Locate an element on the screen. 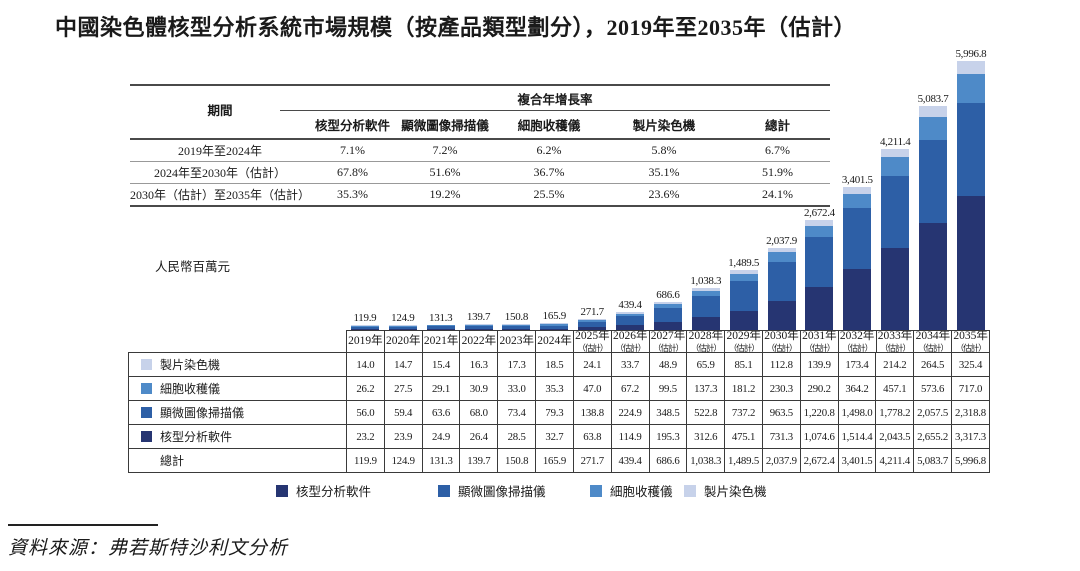 This screenshot has height=571, width=1080. table-swatch-icon-karyotype-software is located at coordinates (146, 436).